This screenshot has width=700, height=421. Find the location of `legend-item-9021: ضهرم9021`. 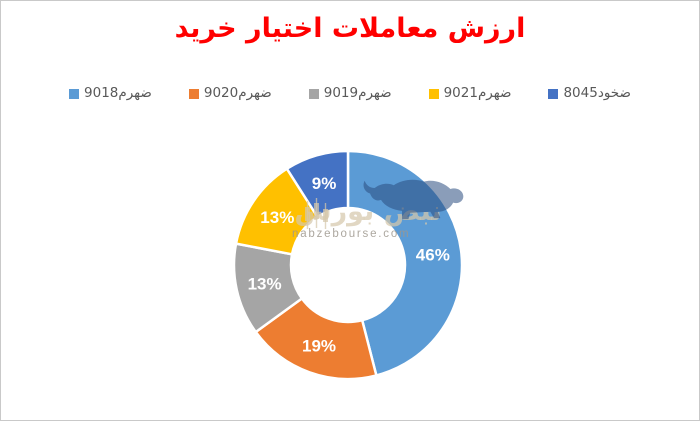

legend-item-9021: ضهرم9021 is located at coordinates (470, 93).